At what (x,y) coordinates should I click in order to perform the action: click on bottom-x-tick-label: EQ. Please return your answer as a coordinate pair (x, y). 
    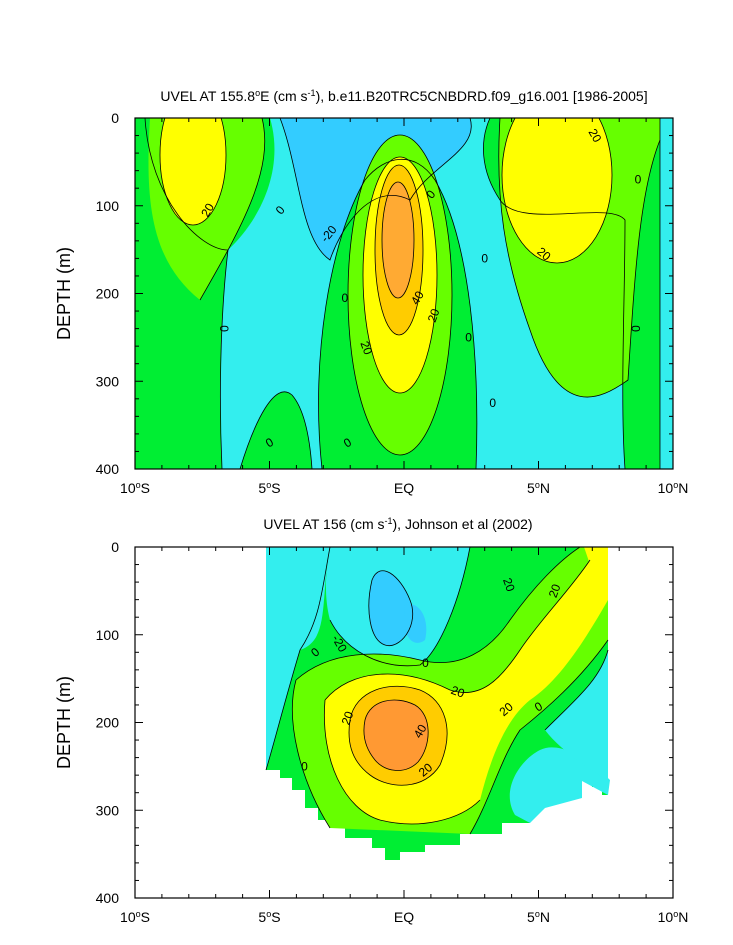
    Looking at the image, I should click on (404, 917).